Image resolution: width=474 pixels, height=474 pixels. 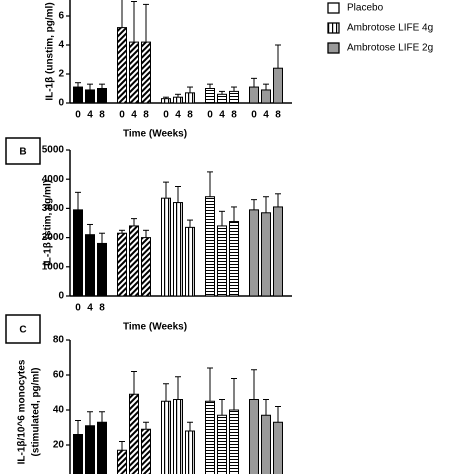 I want to click on y-axis-title: IL-1β (unstim, pg/ml), so click(x=50, y=51).